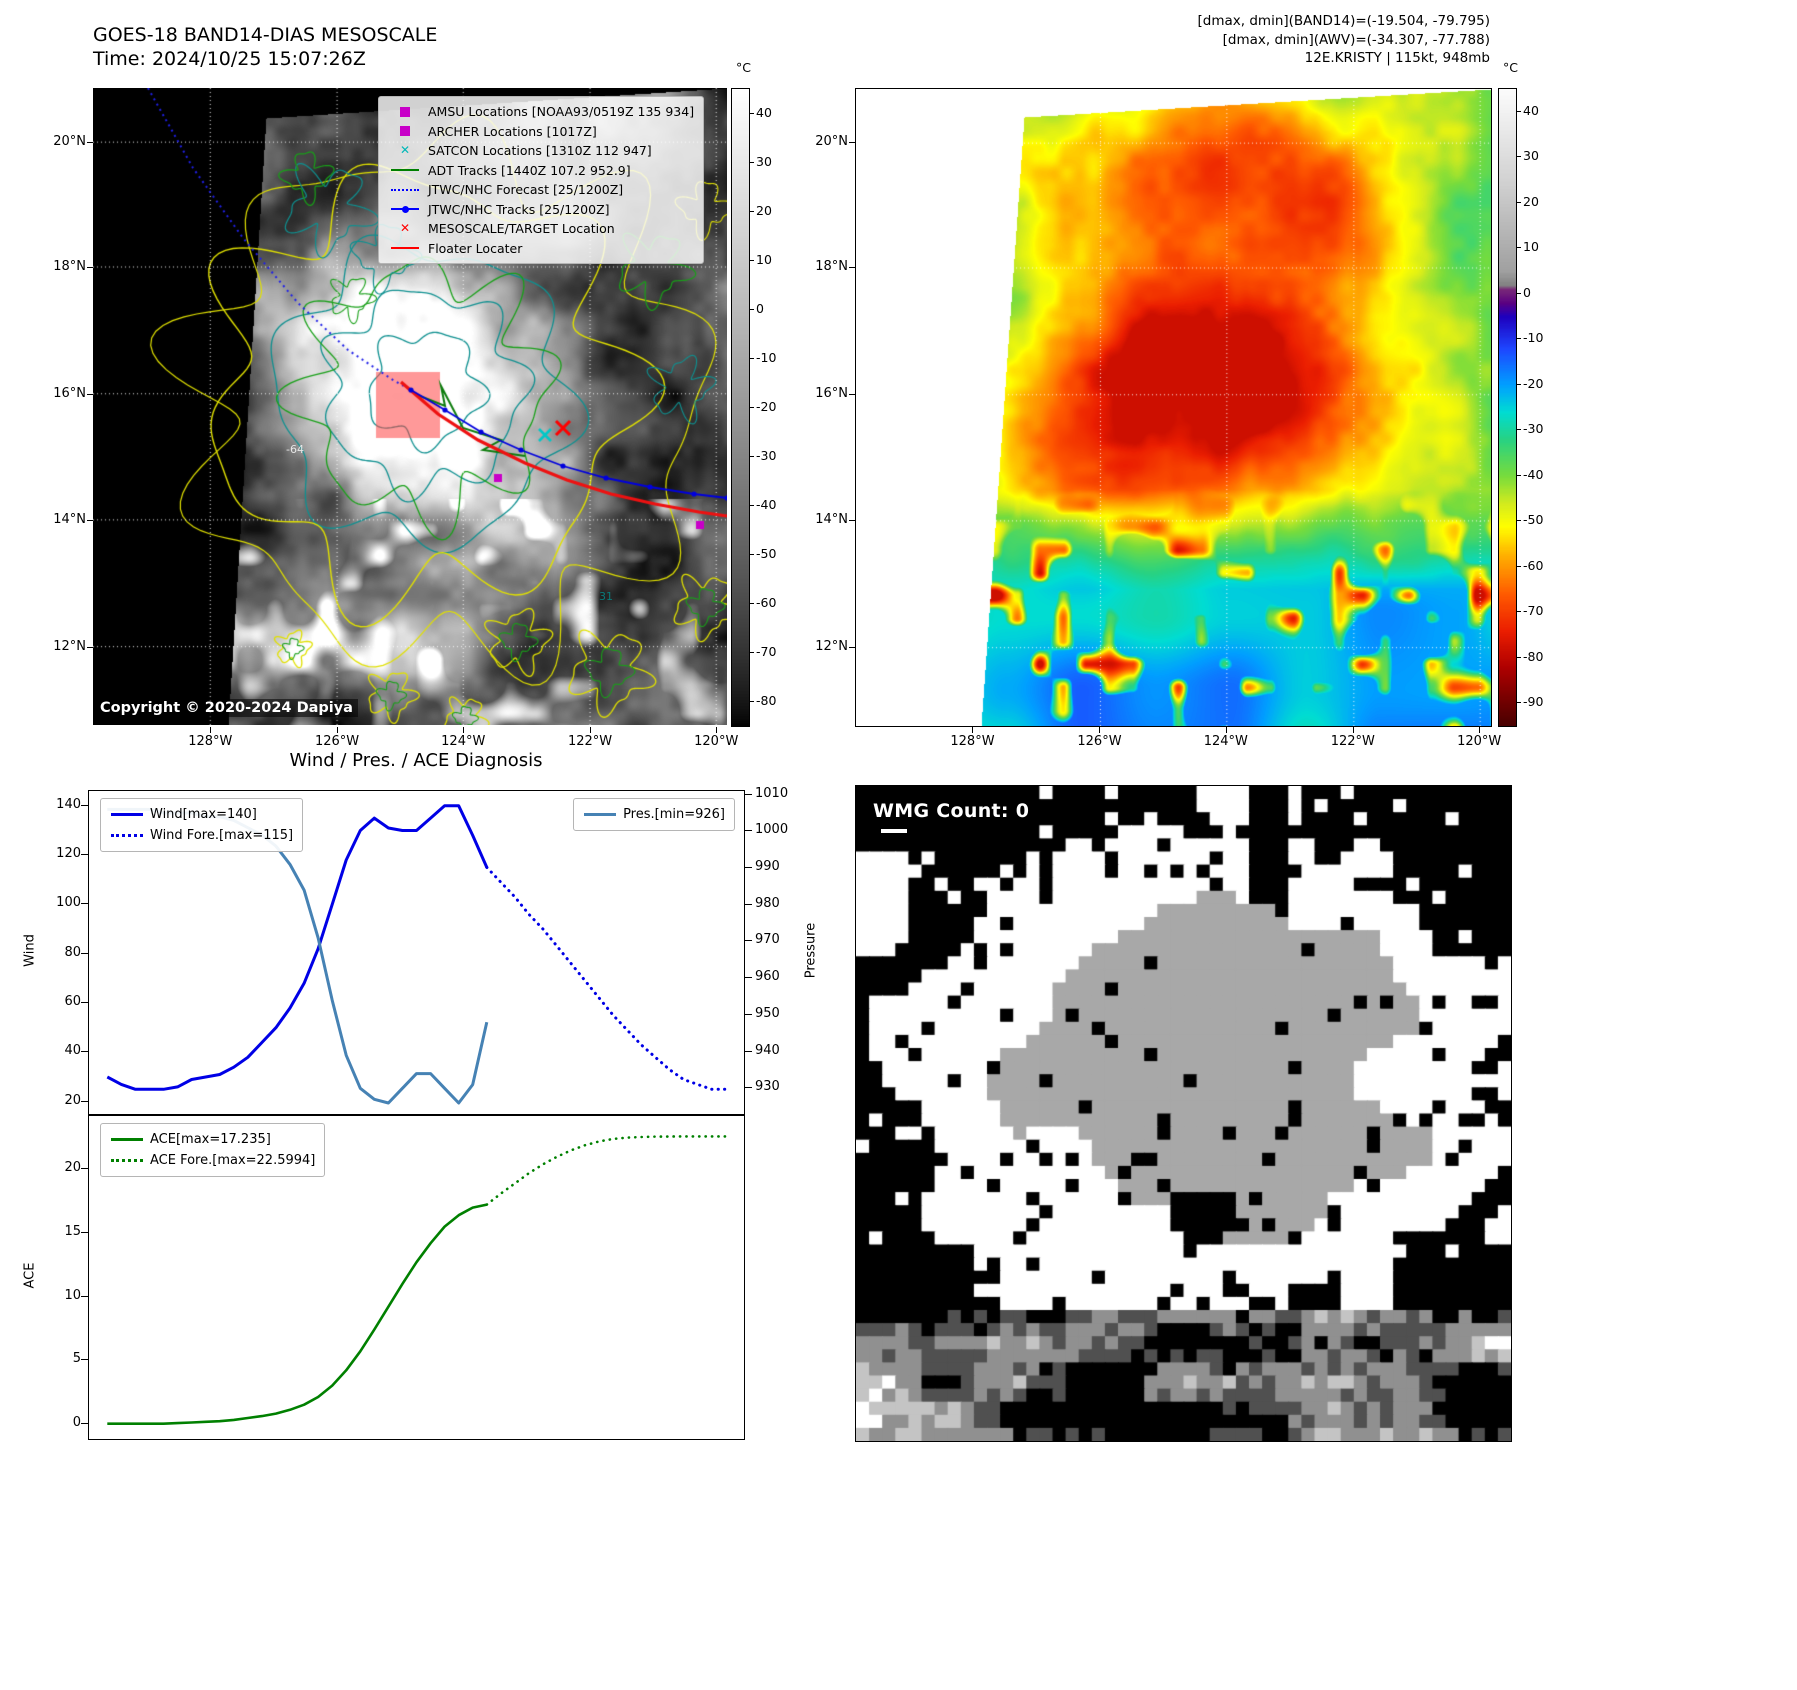  Describe the element at coordinates (1533, 702) in the screenshot. I see `awv-colorbar-tick-label: -90` at that location.